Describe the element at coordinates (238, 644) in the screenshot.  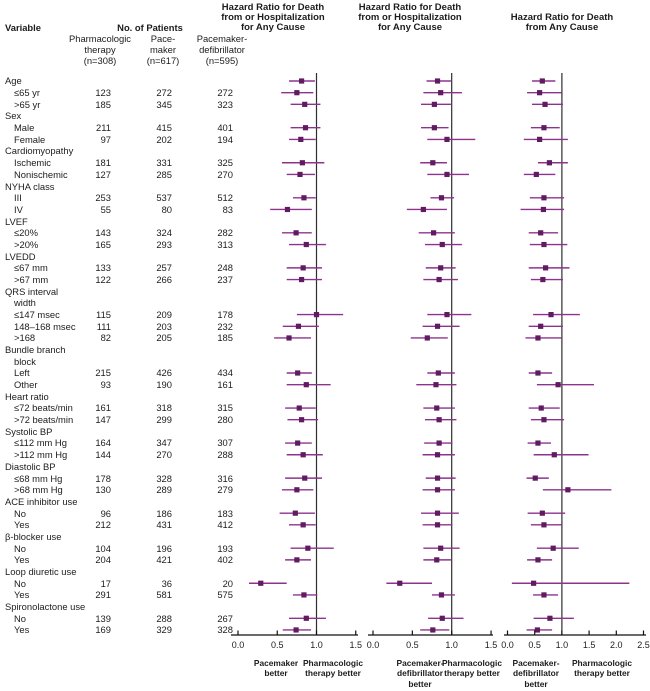
I see `x-axis-tick-label: 0.0` at that location.